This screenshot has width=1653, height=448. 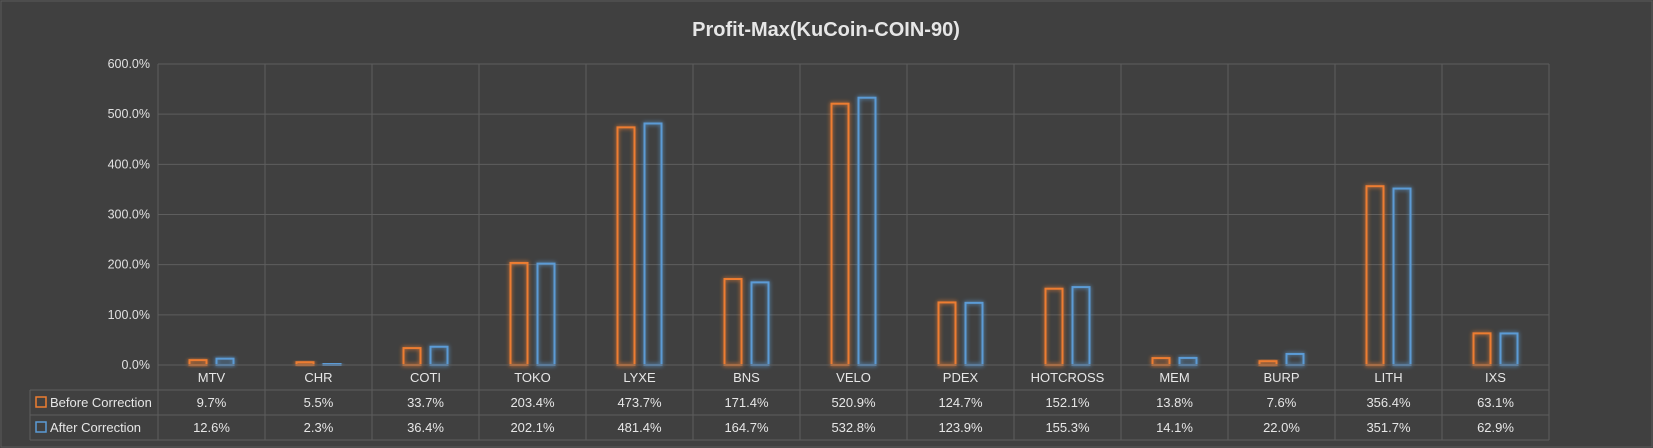 What do you see at coordinates (1281, 377) in the screenshot?
I see `category-label: BURP` at bounding box center [1281, 377].